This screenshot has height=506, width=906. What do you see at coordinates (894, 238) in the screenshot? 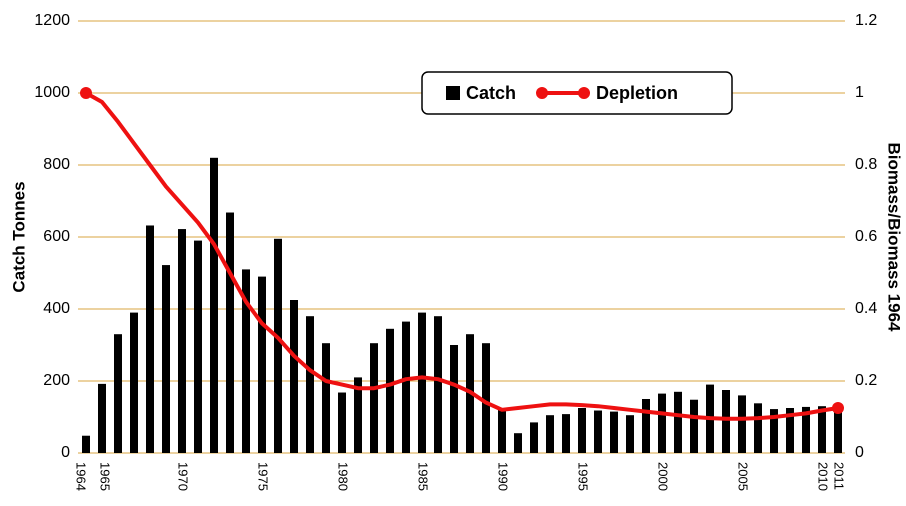
I see `y2-axis-label: Biomass/Biomass 1964` at bounding box center [894, 238].